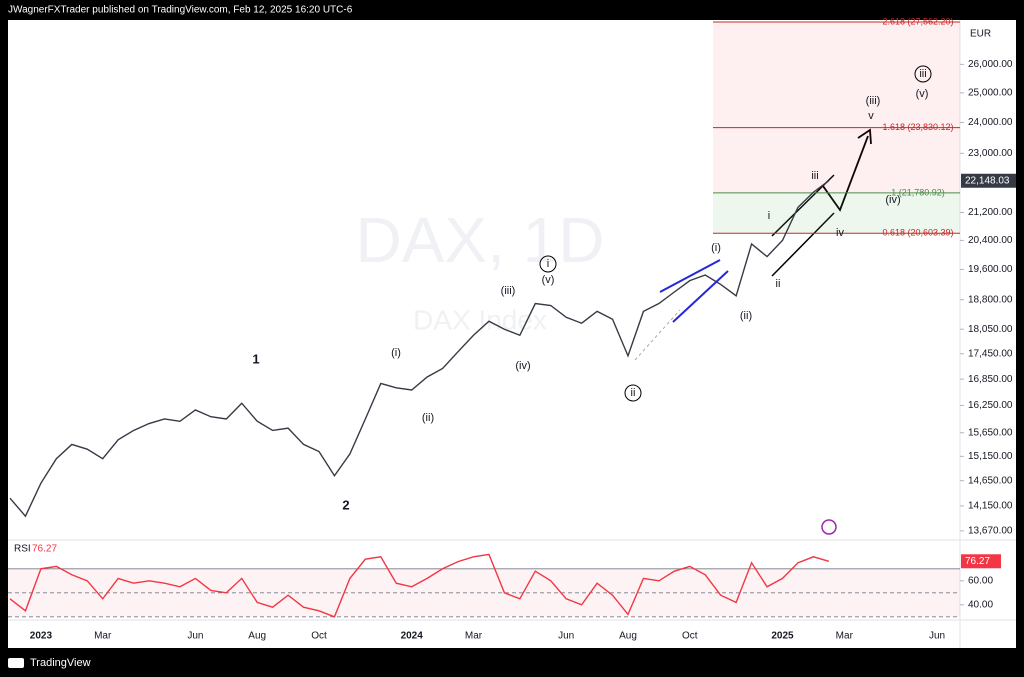  I want to click on y-tick-label: 25,000.00, so click(990, 92).